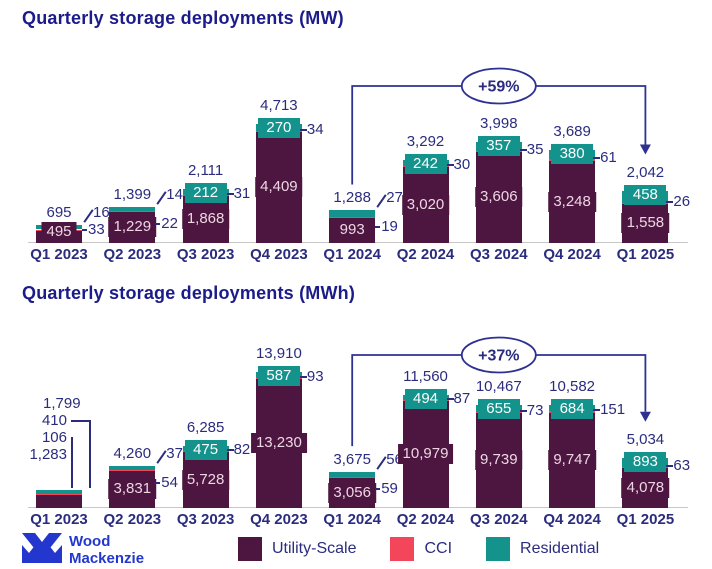 This screenshot has height=569, width=712. Describe the element at coordinates (535, 410) in the screenshot. I see `cci-value-label-q3-2024: 73` at that location.